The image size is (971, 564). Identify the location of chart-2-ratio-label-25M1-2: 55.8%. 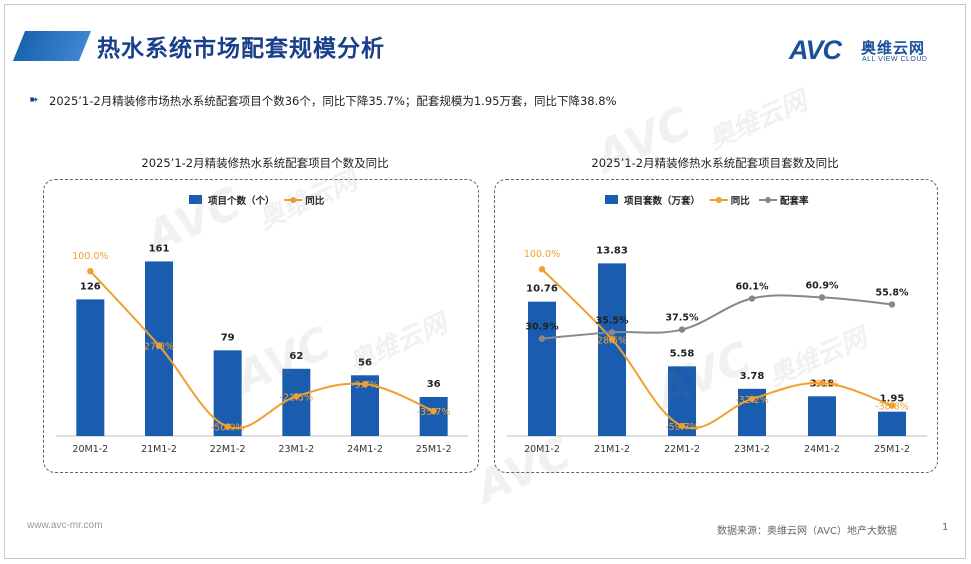
(892, 292).